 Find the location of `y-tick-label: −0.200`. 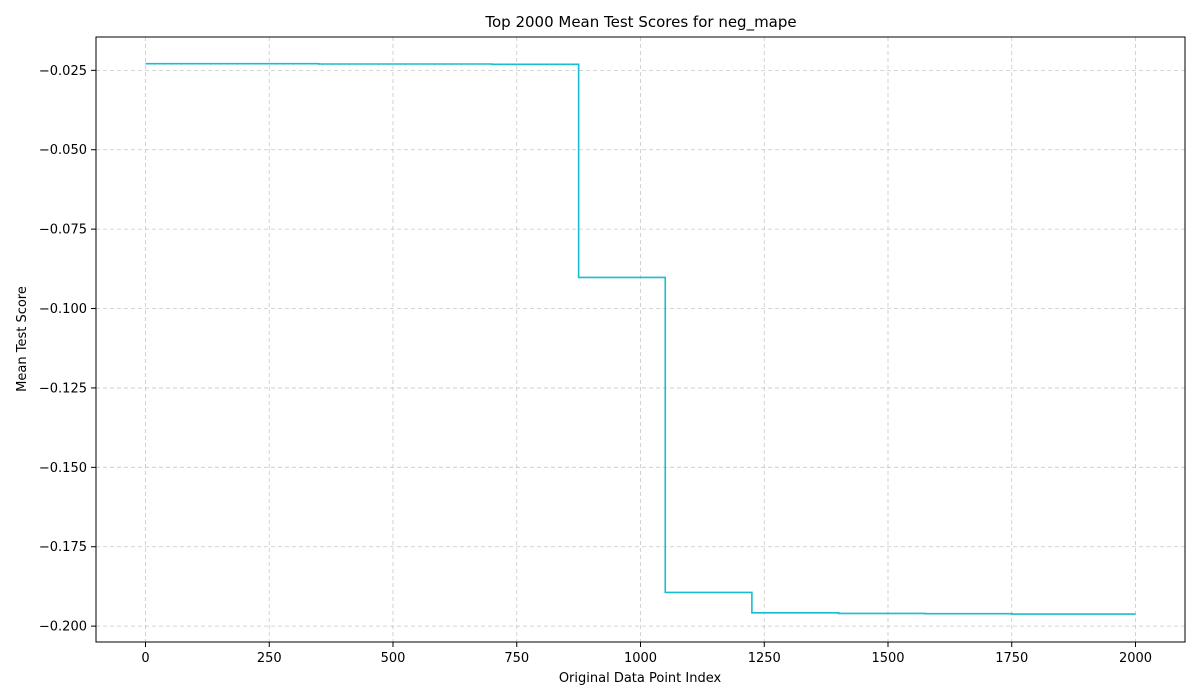

y-tick-label: −0.200 is located at coordinates (63, 627).